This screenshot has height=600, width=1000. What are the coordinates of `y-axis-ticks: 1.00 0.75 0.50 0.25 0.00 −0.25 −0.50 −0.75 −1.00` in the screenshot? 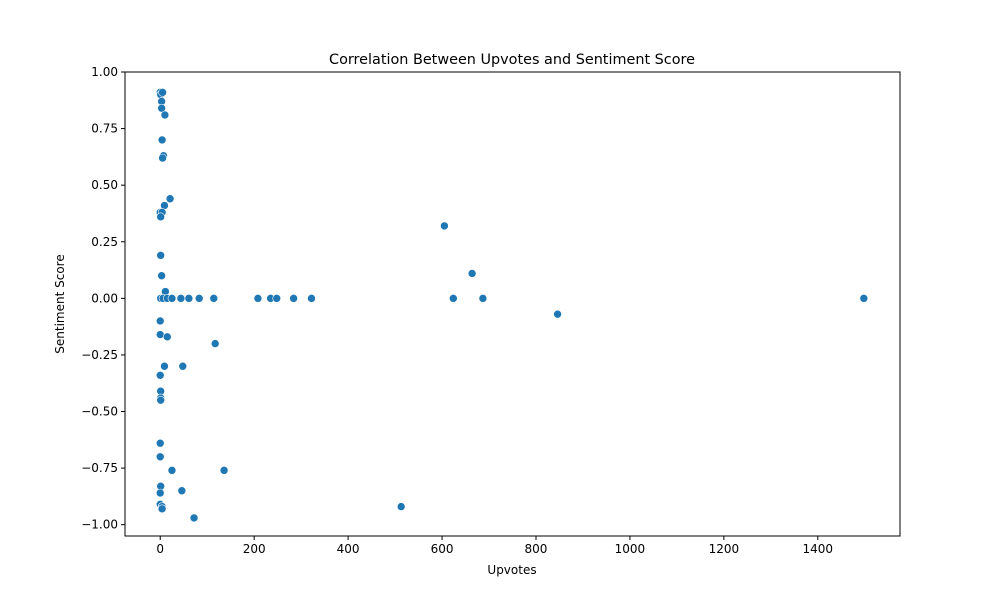 It's located at (103, 298).